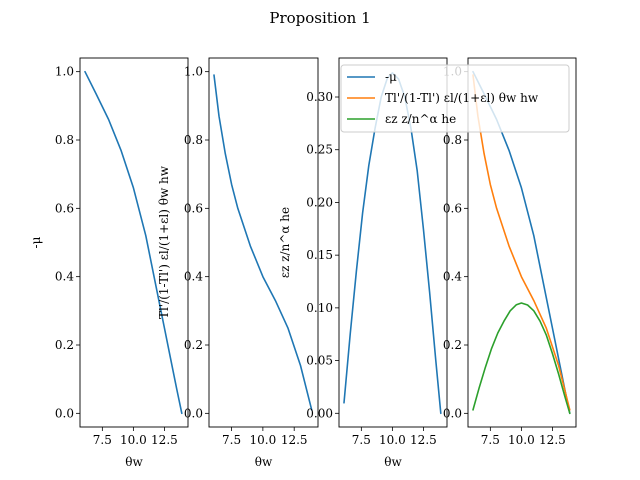  Describe the element at coordinates (319, 18) in the screenshot. I see `figure-title: Proposition 1` at that location.